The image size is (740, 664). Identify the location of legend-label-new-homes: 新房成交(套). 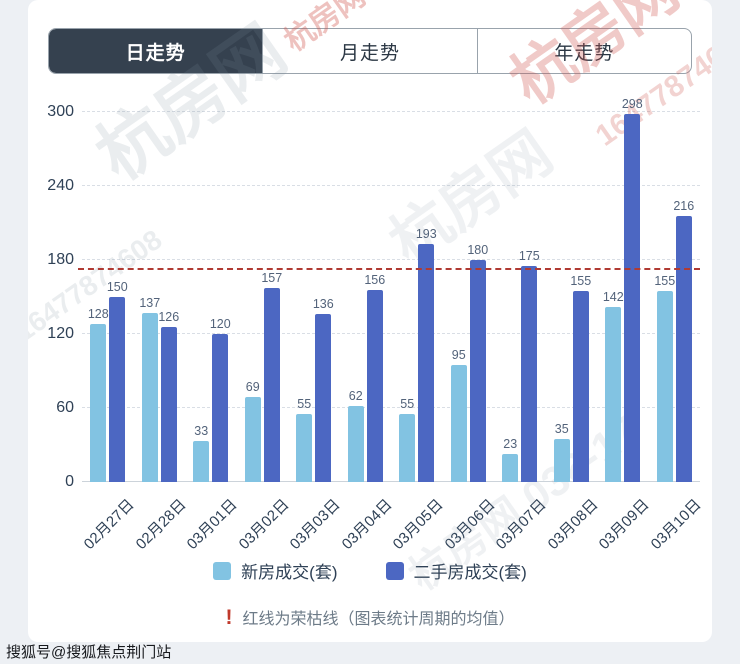
(289, 572).